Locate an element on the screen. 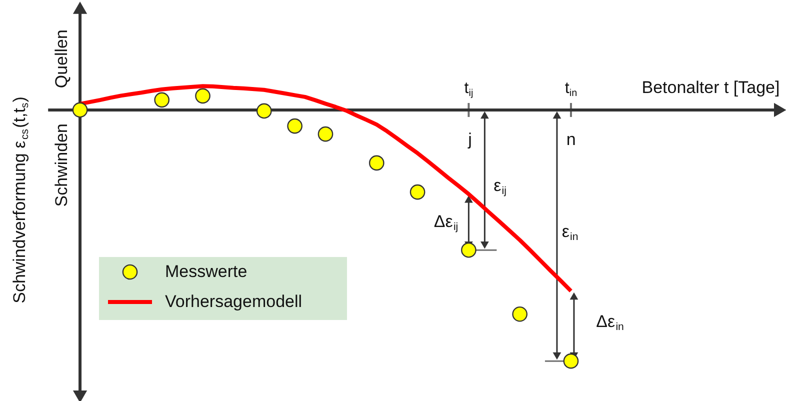 The image size is (786, 401). annotation: n is located at coordinates (571, 139).